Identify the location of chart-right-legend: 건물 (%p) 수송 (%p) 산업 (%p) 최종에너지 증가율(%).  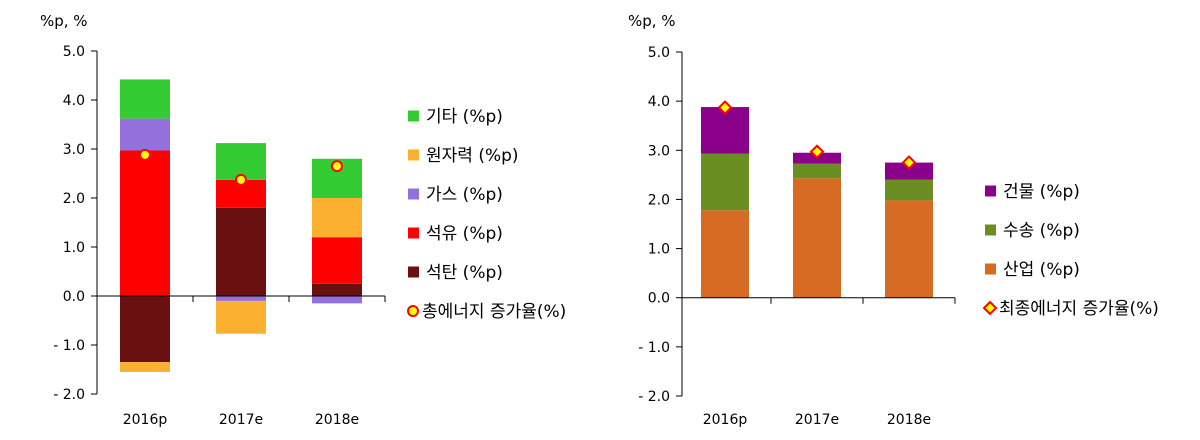
(1070, 250).